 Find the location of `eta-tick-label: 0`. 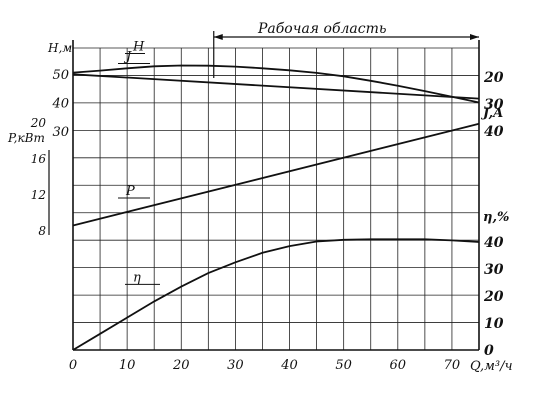

eta-tick-label: 0 is located at coordinates (489, 351).